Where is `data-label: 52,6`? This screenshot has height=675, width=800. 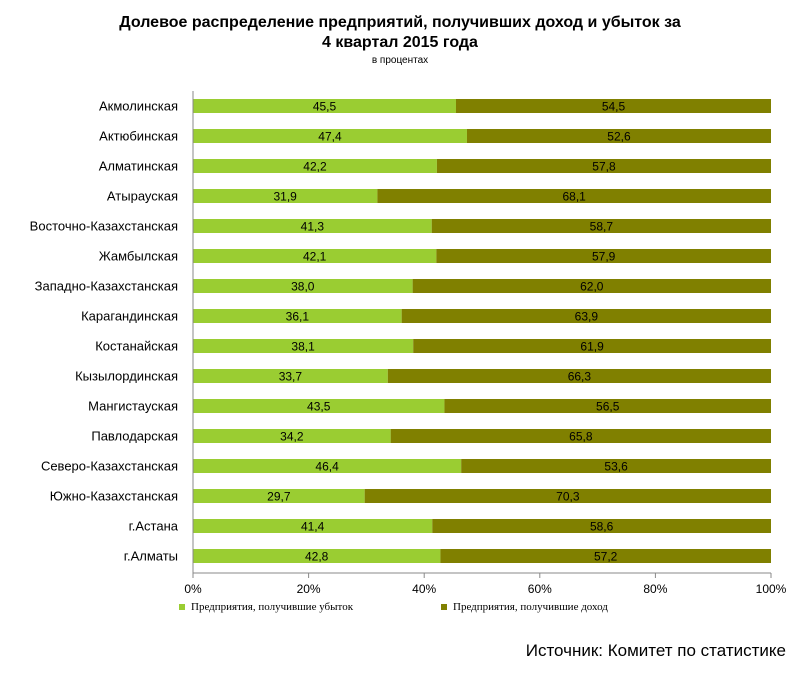 data-label: 52,6 is located at coordinates (619, 137).